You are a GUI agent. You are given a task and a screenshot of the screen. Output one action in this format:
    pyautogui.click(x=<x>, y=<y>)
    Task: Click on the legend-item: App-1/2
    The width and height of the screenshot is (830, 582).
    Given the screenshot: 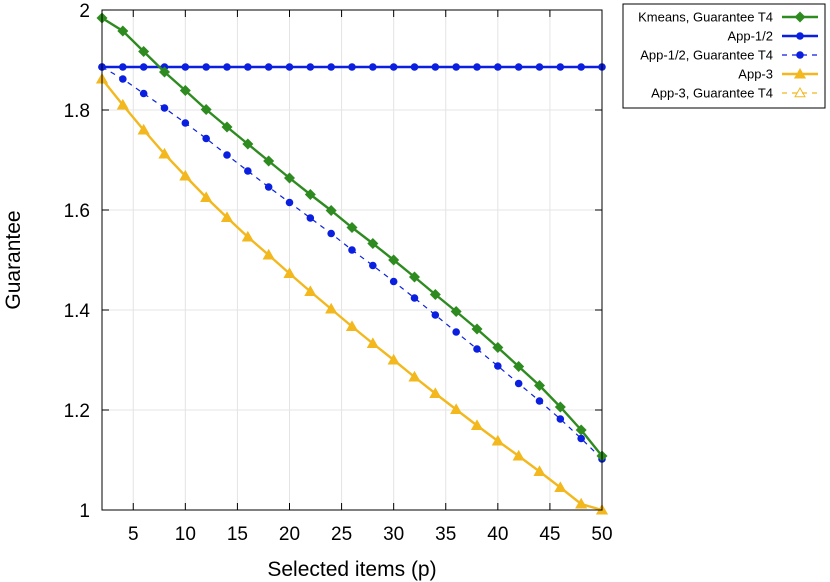 What is the action you would take?
    pyautogui.click(x=772, y=36)
    